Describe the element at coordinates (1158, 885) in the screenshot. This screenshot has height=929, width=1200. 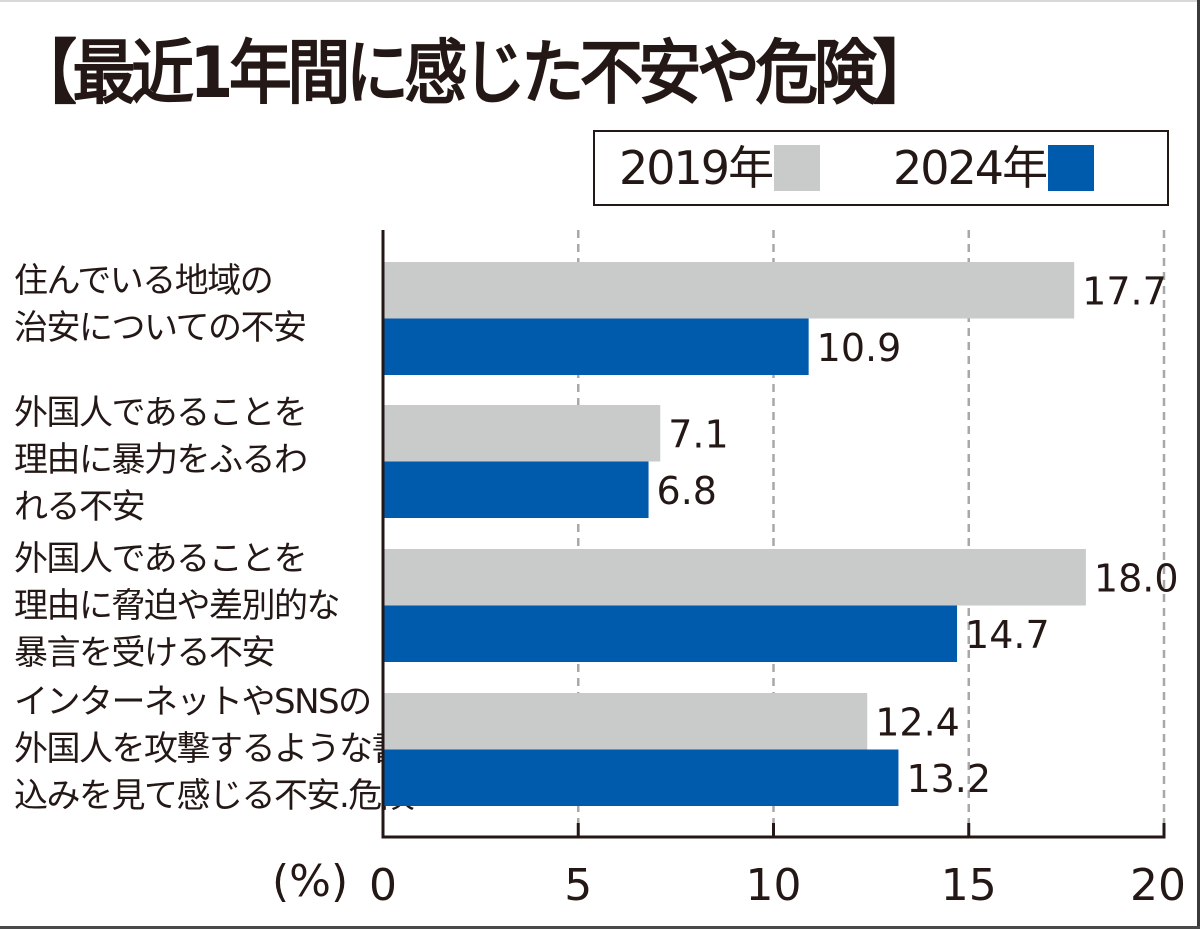
I see `x-tick-label: 20` at that location.